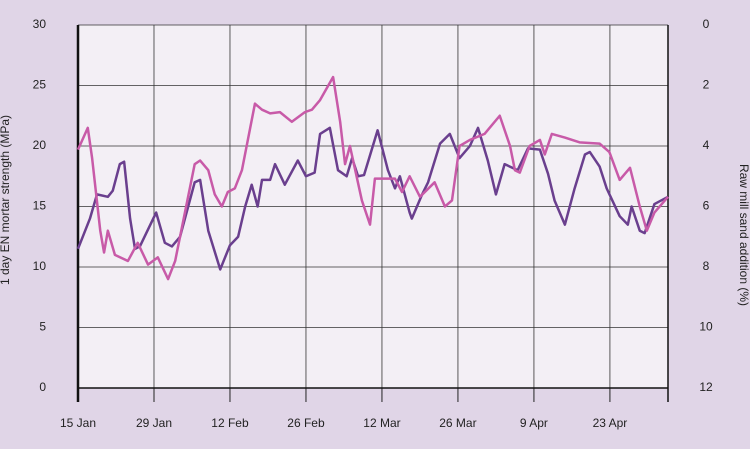  I want to click on x-tick-label: 15 Jan, so click(78, 423).